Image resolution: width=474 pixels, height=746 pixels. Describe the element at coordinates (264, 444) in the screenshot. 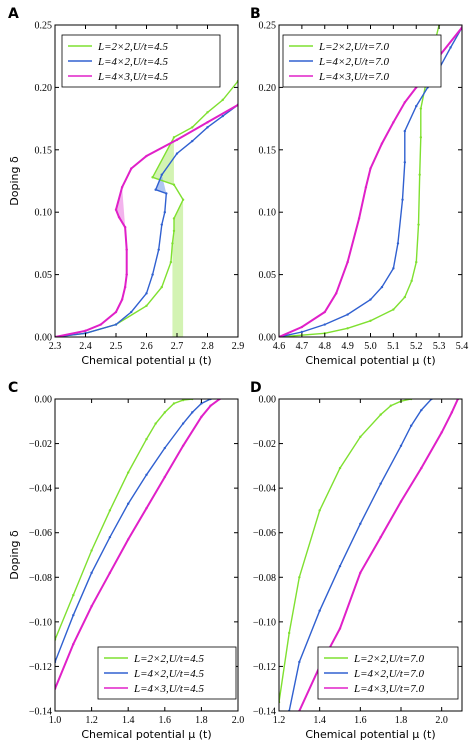

I see `y-tick-label: −0.02` at that location.